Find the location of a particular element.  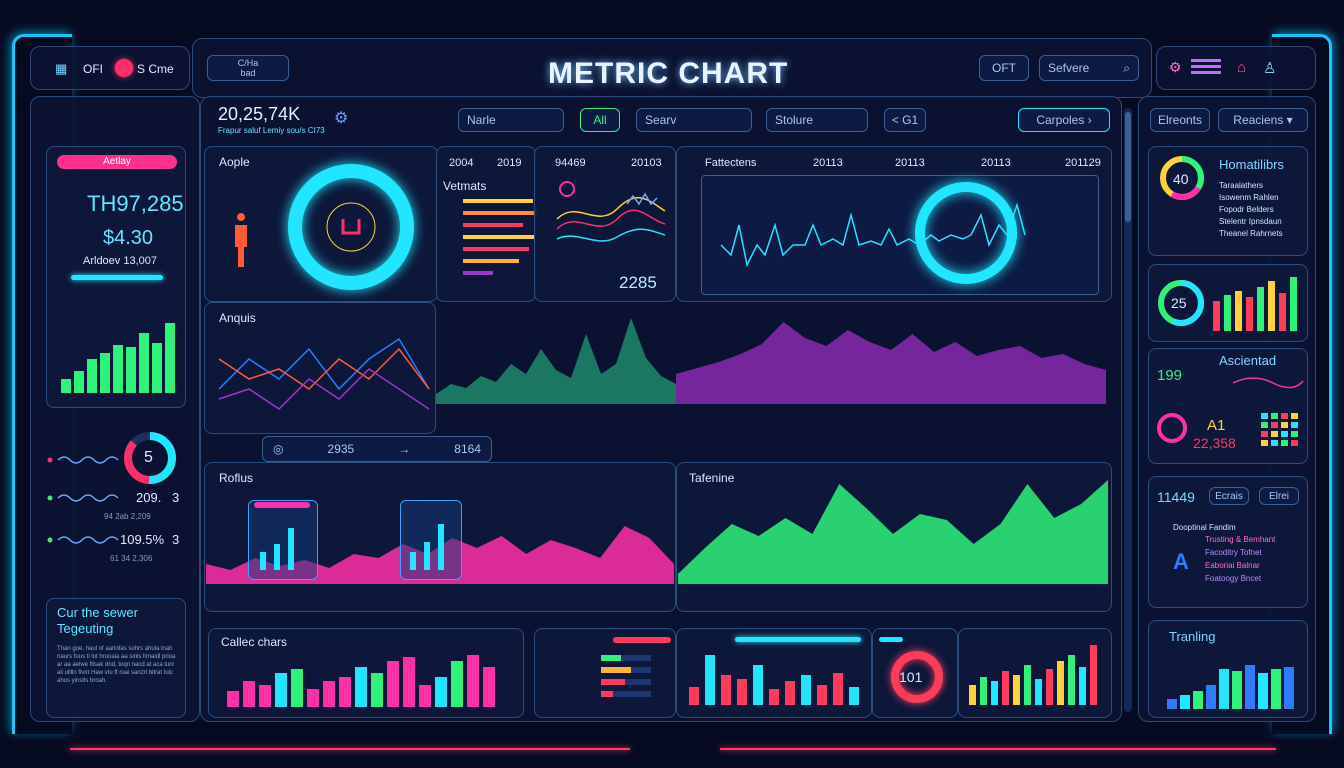

dropdown-elreonts: Elreonts is located at coordinates (1180, 120).